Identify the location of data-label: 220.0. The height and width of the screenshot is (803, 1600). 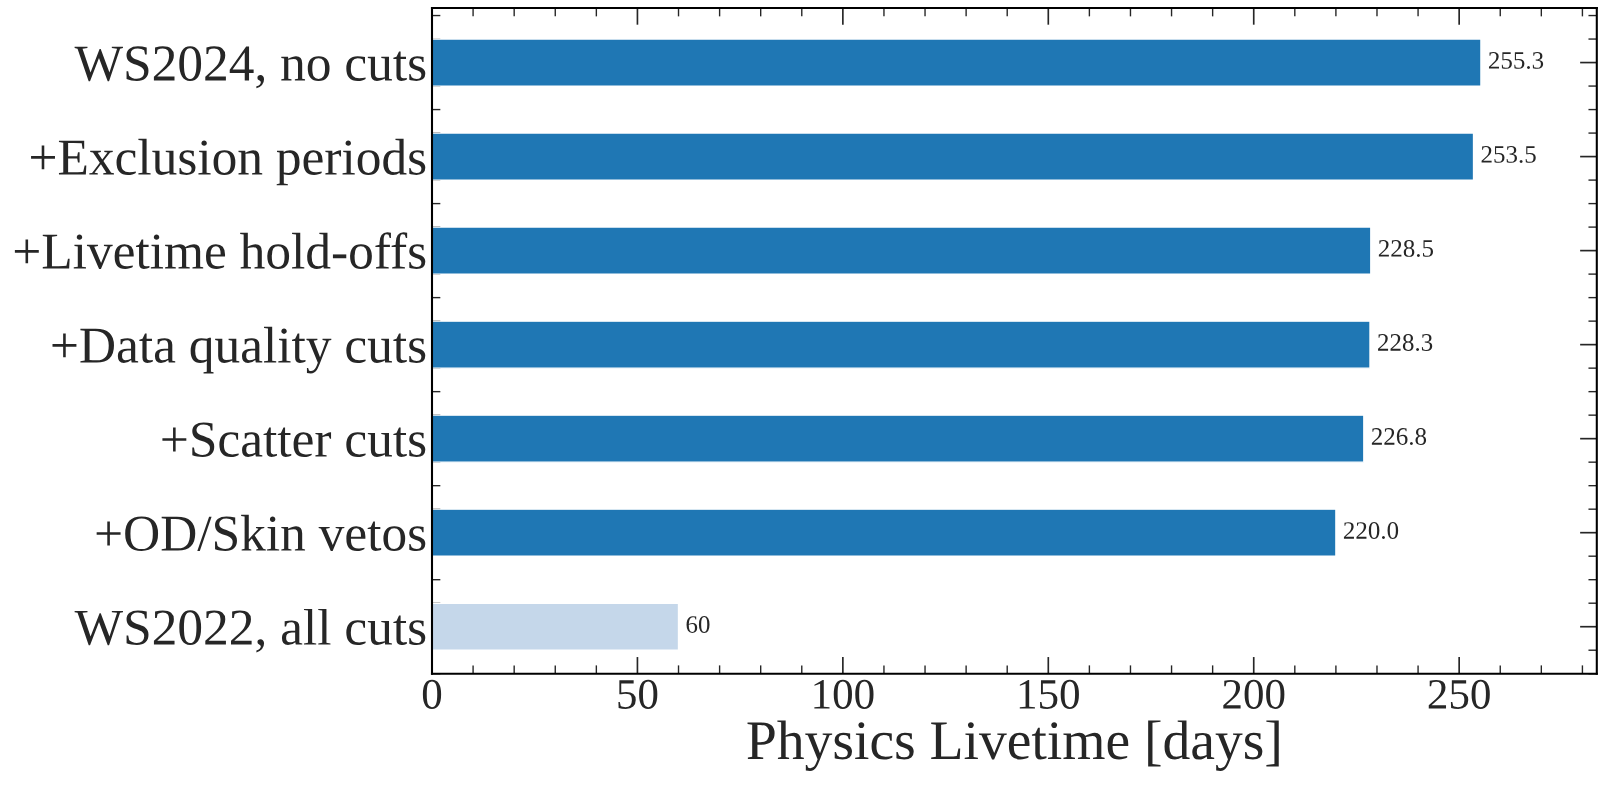
(1371, 531).